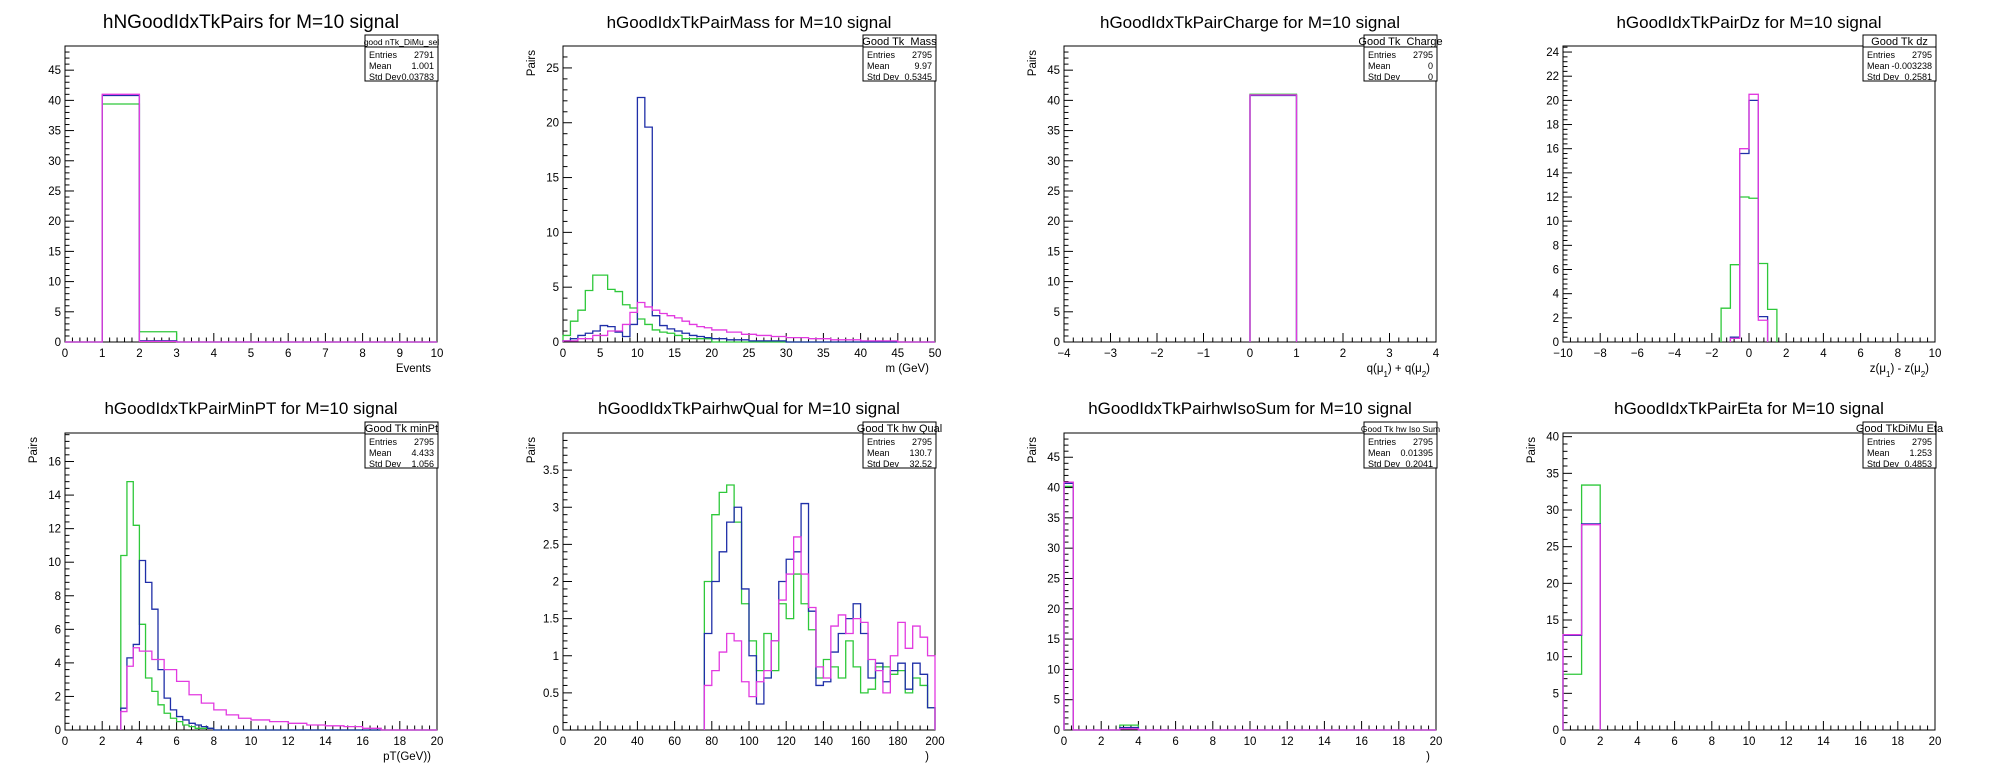  Describe the element at coordinates (883, 464) in the screenshot. I see `stats-key: Std Dev` at that location.